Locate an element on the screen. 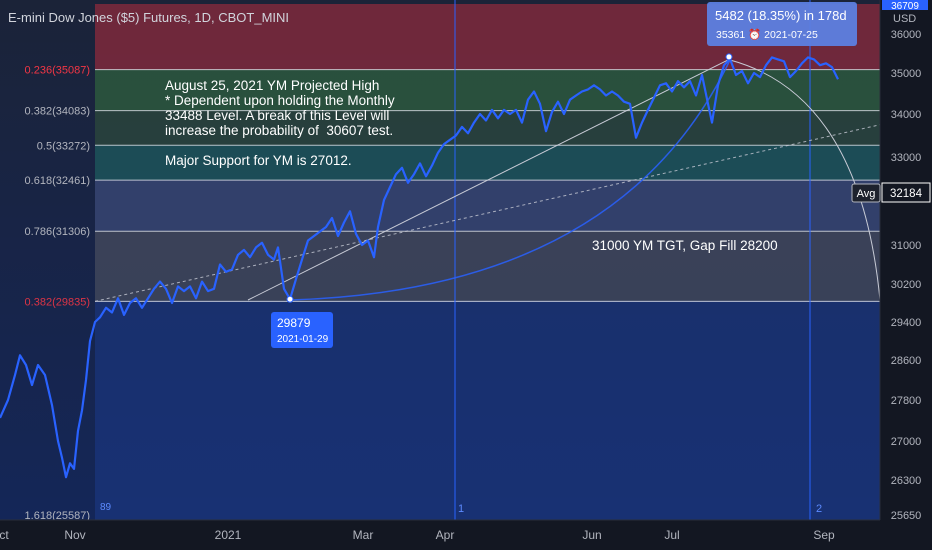  y-tick-8: 28600 is located at coordinates (906, 361).